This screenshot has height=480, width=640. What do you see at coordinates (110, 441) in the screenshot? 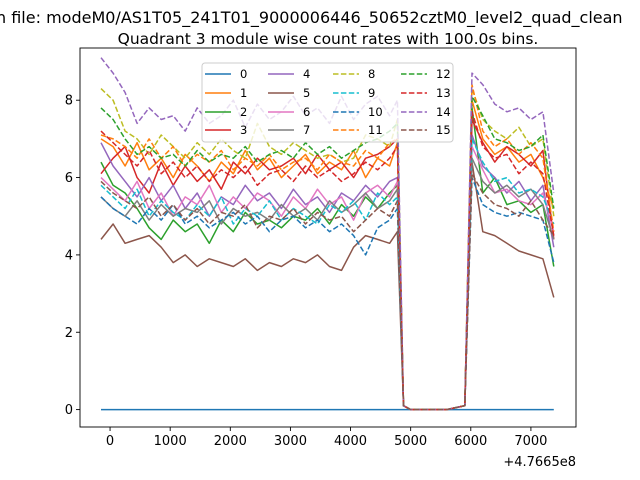
I see `x-tick-label: 0` at bounding box center [110, 441].